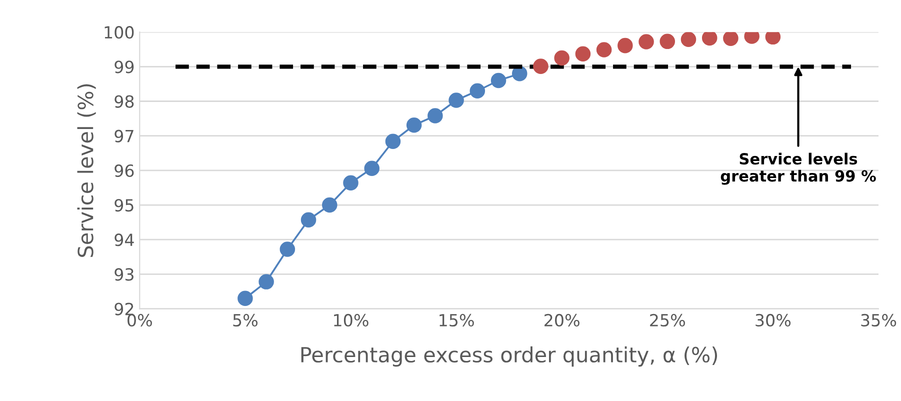  Describe the element at coordinates (124, 240) in the screenshot. I see `y-tick-label: 94` at that location.